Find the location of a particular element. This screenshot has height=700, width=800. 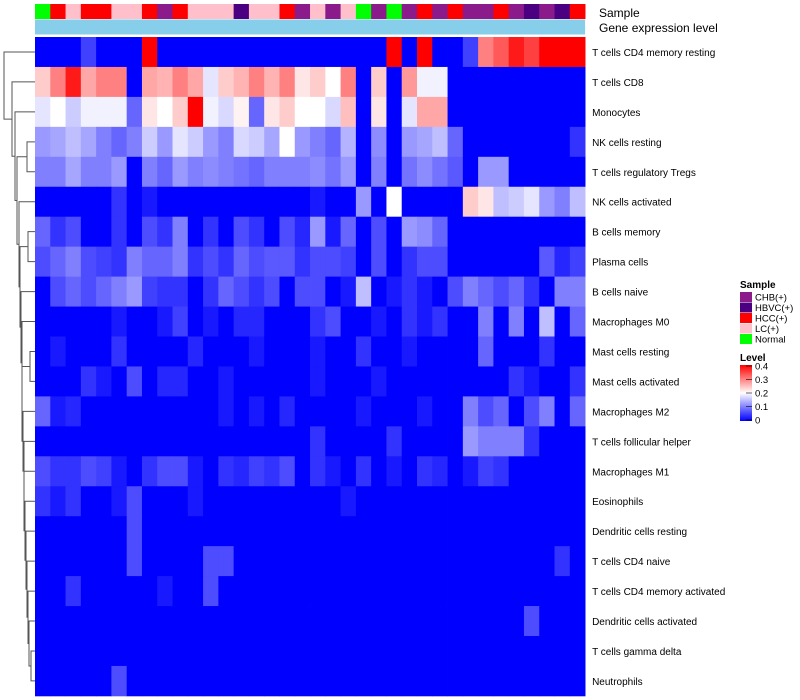

sample-legend-title: Sample is located at coordinates (758, 285).